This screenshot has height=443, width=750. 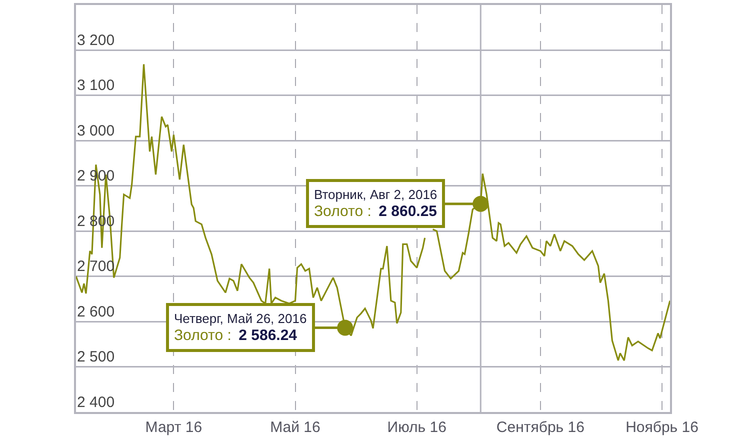 I want to click on annotation: Вторник, Авг 2, 2016 Золото : 2 860.25, so click(x=376, y=203).